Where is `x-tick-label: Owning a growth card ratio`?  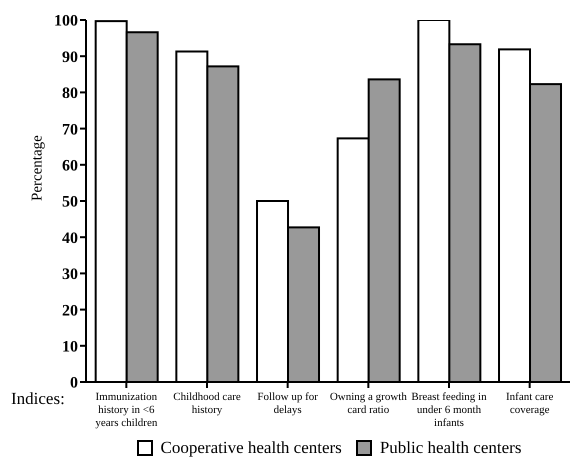 x-tick-label: Owning a growth card ratio is located at coordinates (369, 403).